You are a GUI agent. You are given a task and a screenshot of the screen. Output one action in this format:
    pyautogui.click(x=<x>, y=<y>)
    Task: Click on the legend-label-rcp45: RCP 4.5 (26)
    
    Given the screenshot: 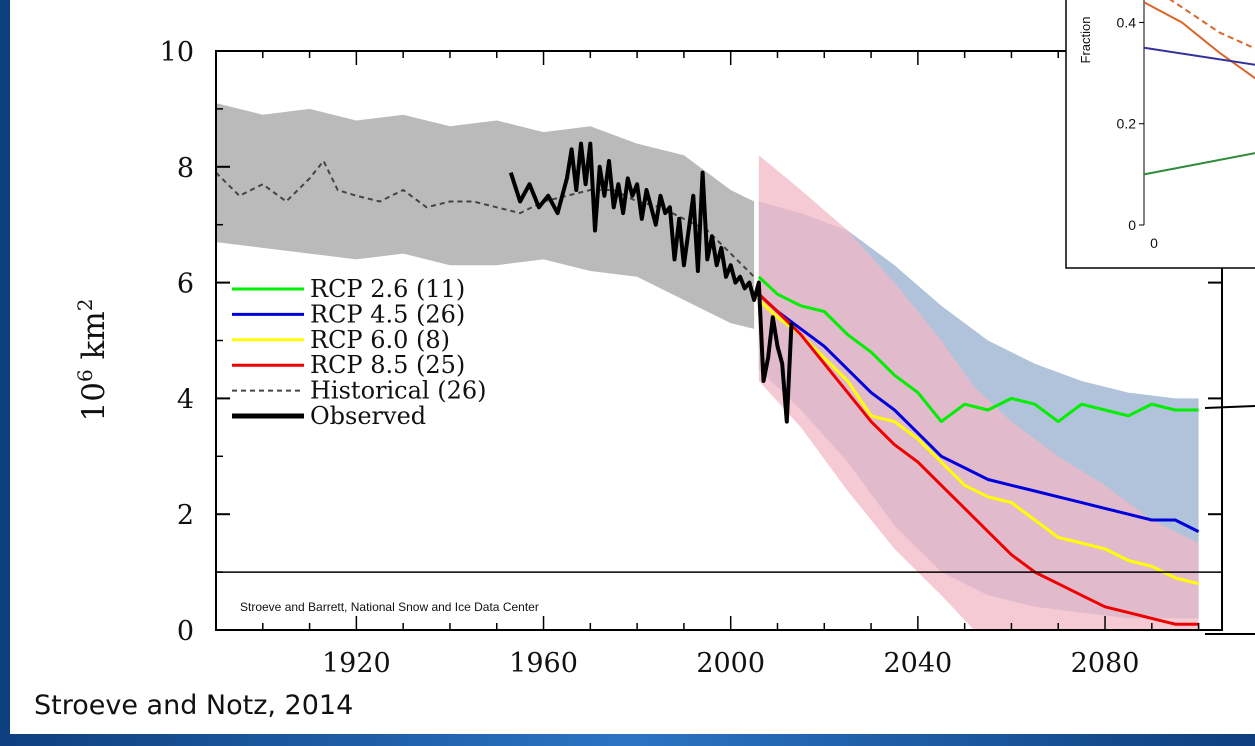 What is the action you would take?
    pyautogui.click(x=387, y=314)
    